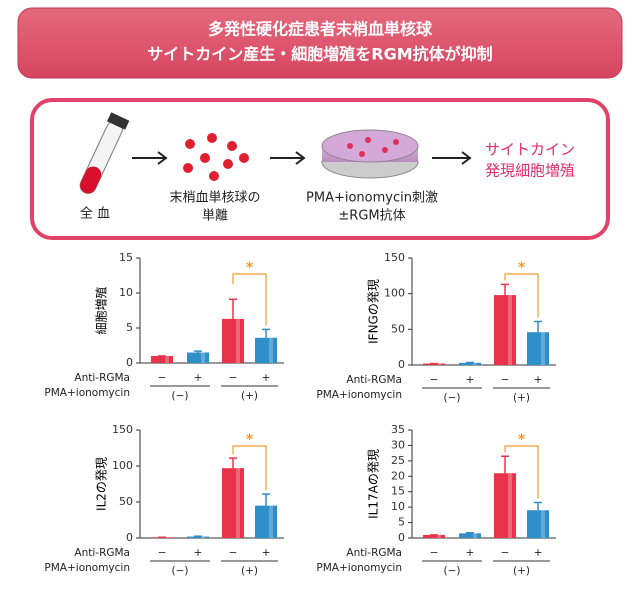 This screenshot has width=640, height=590. Describe the element at coordinates (530, 171) in the screenshot. I see `flow-label: 発現細胞増殖` at that location.